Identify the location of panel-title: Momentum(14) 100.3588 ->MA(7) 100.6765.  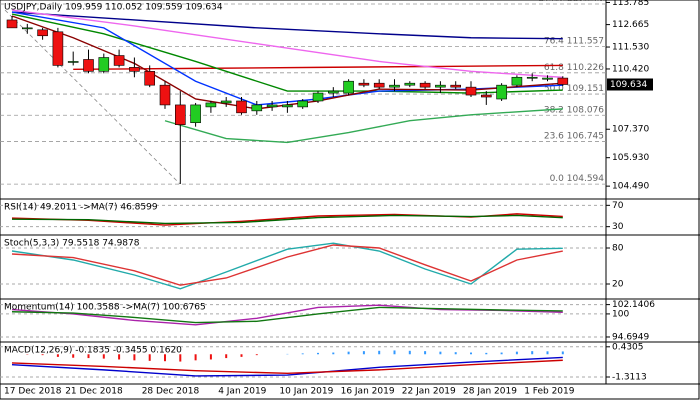
(105, 308).